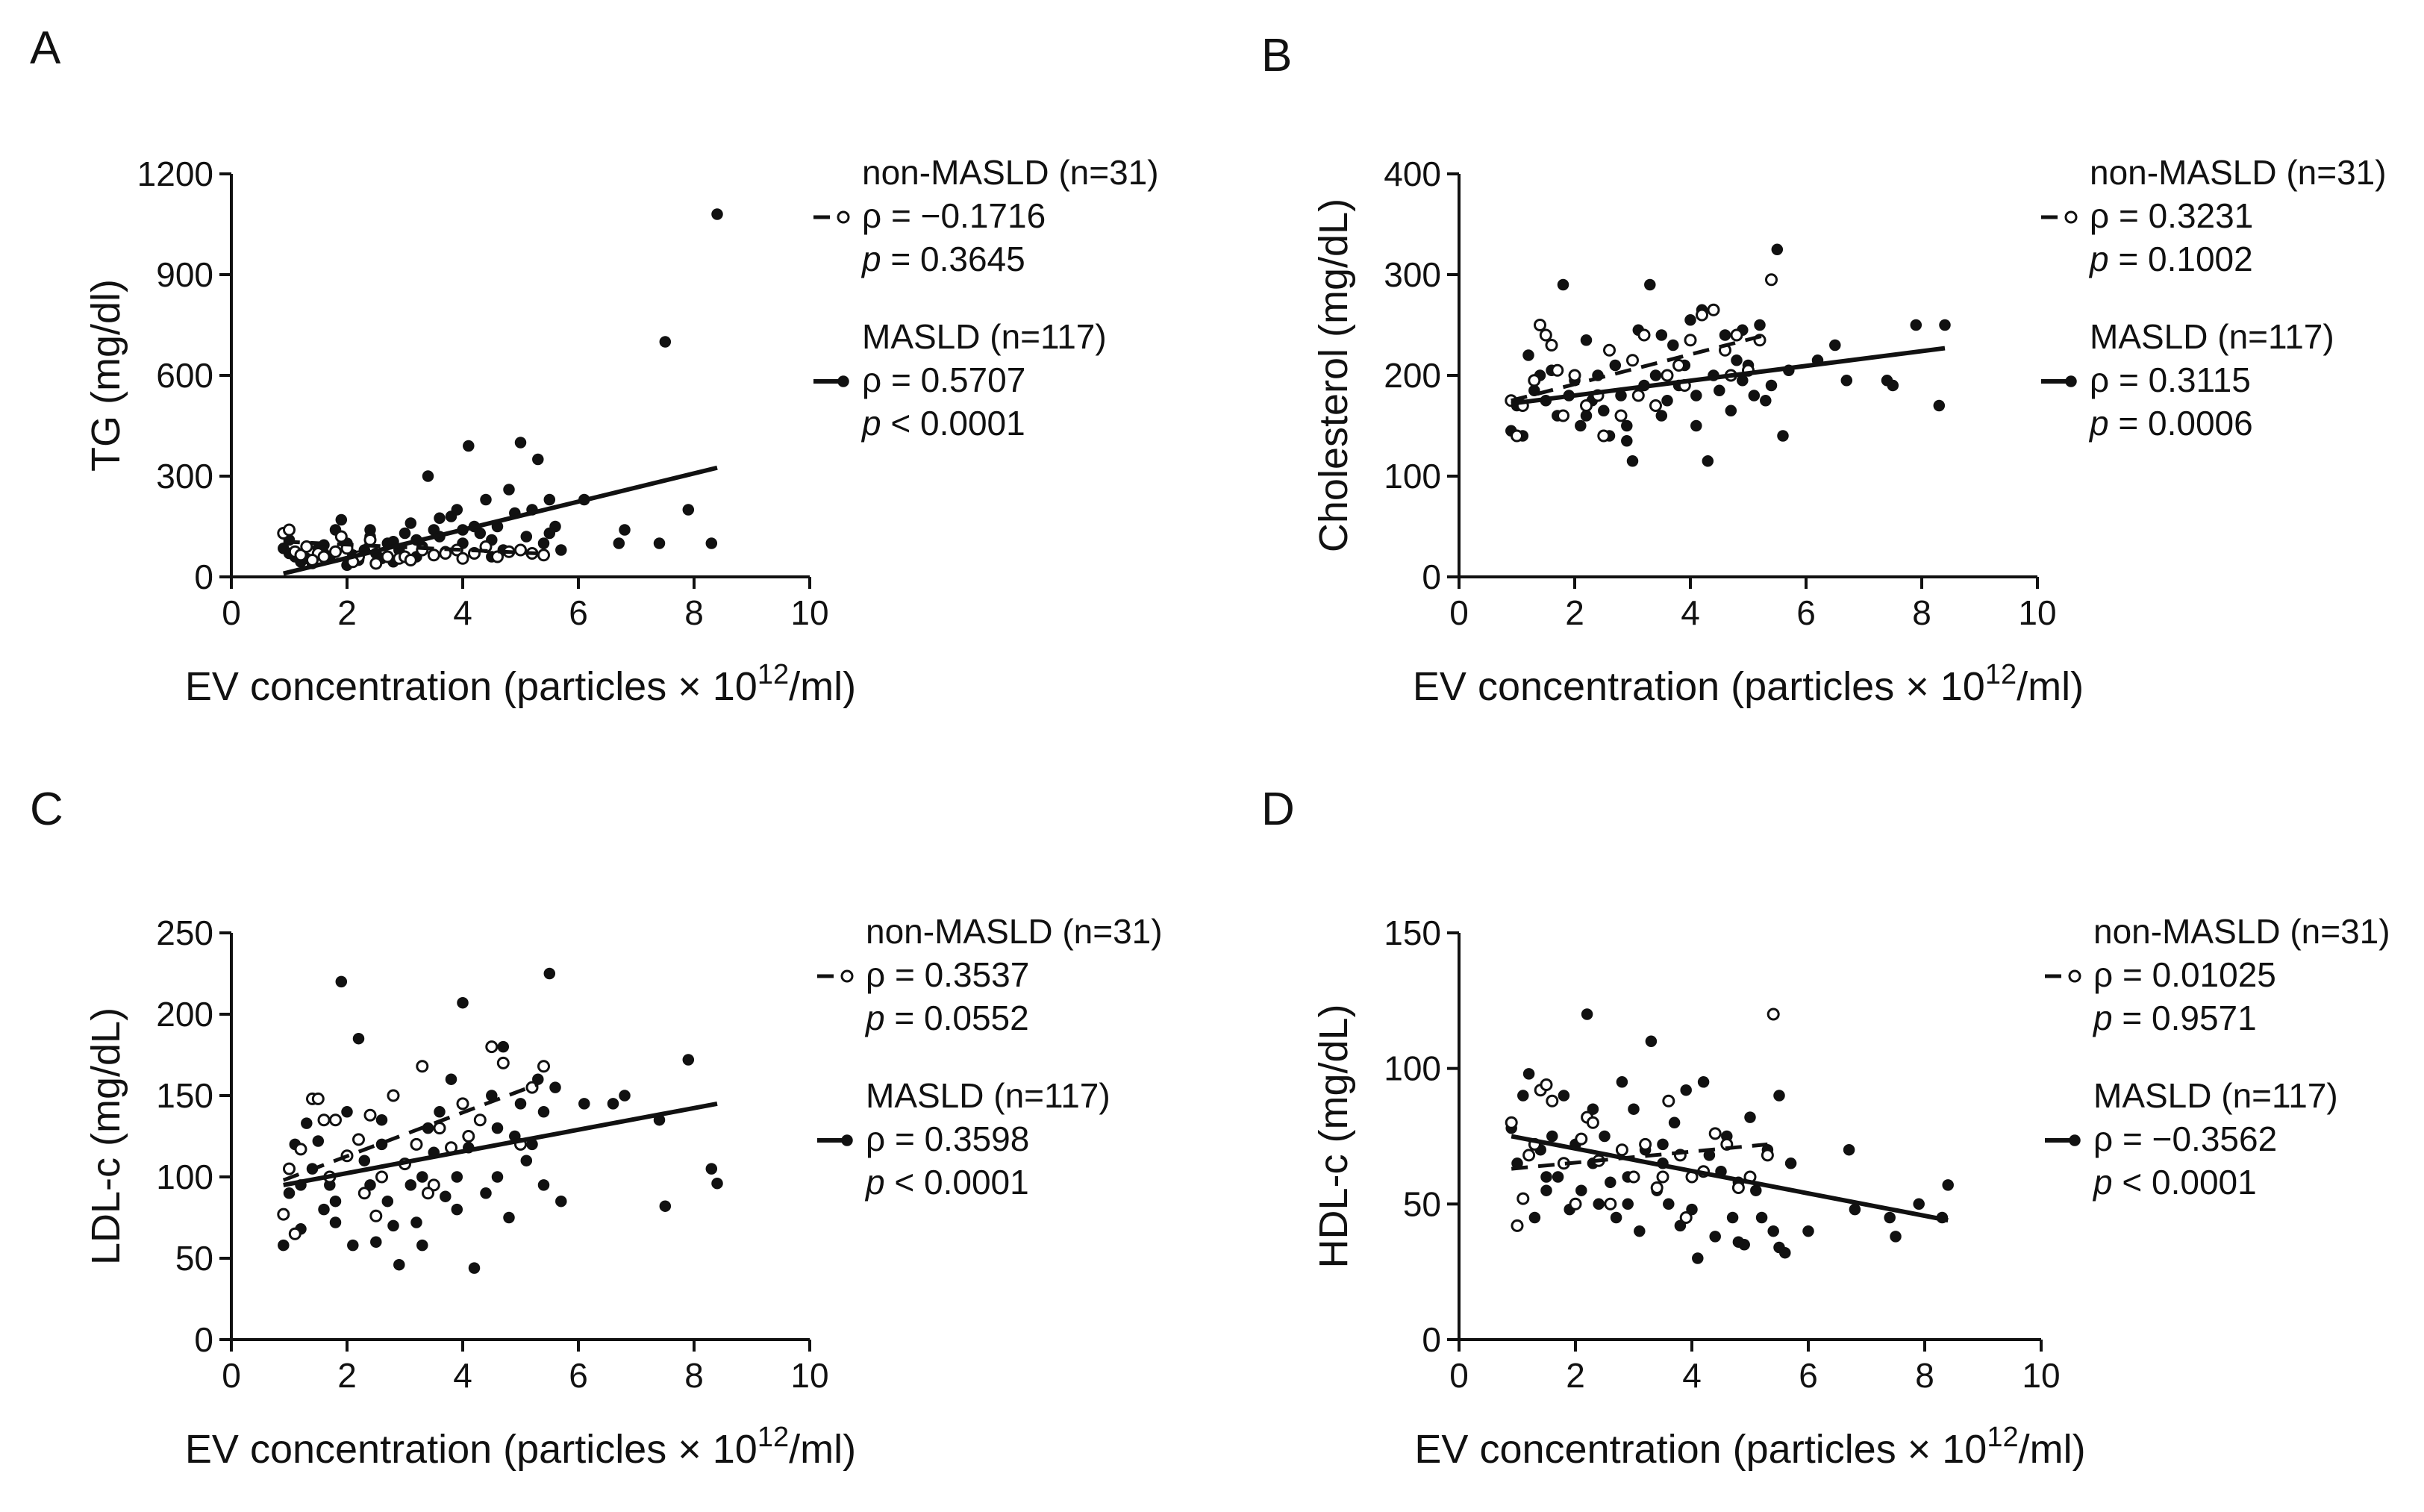 This screenshot has height=1512, width=2424. What do you see at coordinates (520, 1447) in the screenshot?
I see `x-axis-title: EV concentration (particles × 1012/ml)` at bounding box center [520, 1447].